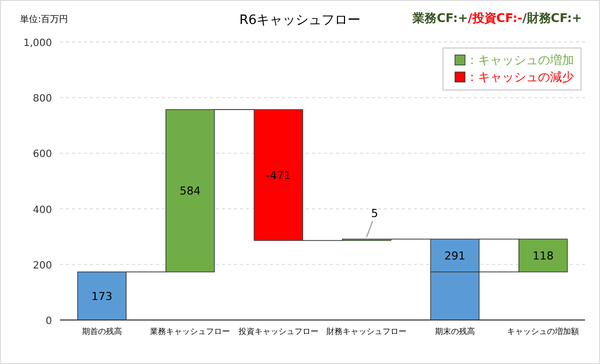 The image size is (600, 364). What do you see at coordinates (543, 331) in the screenshot?
I see `x-tick-label: キャッシュの増加額` at bounding box center [543, 331].